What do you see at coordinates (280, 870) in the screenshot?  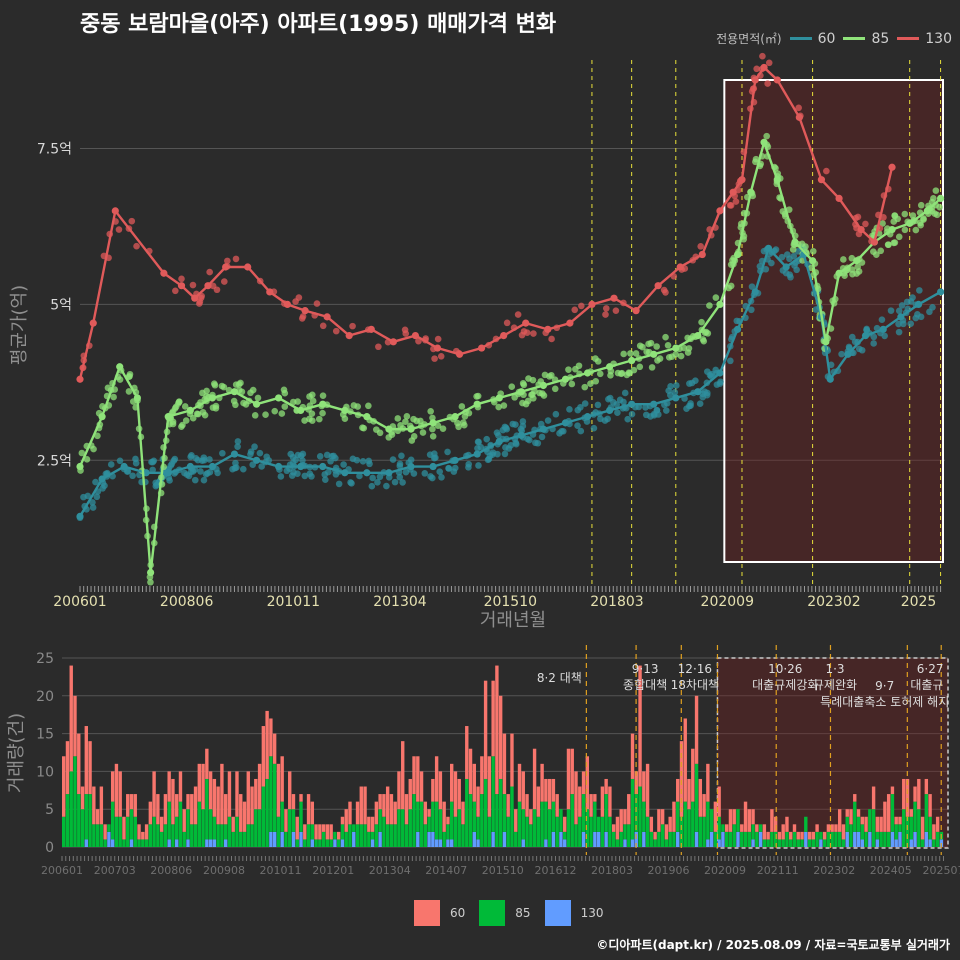 I see `x-tick-label: 201011` at bounding box center [280, 870].